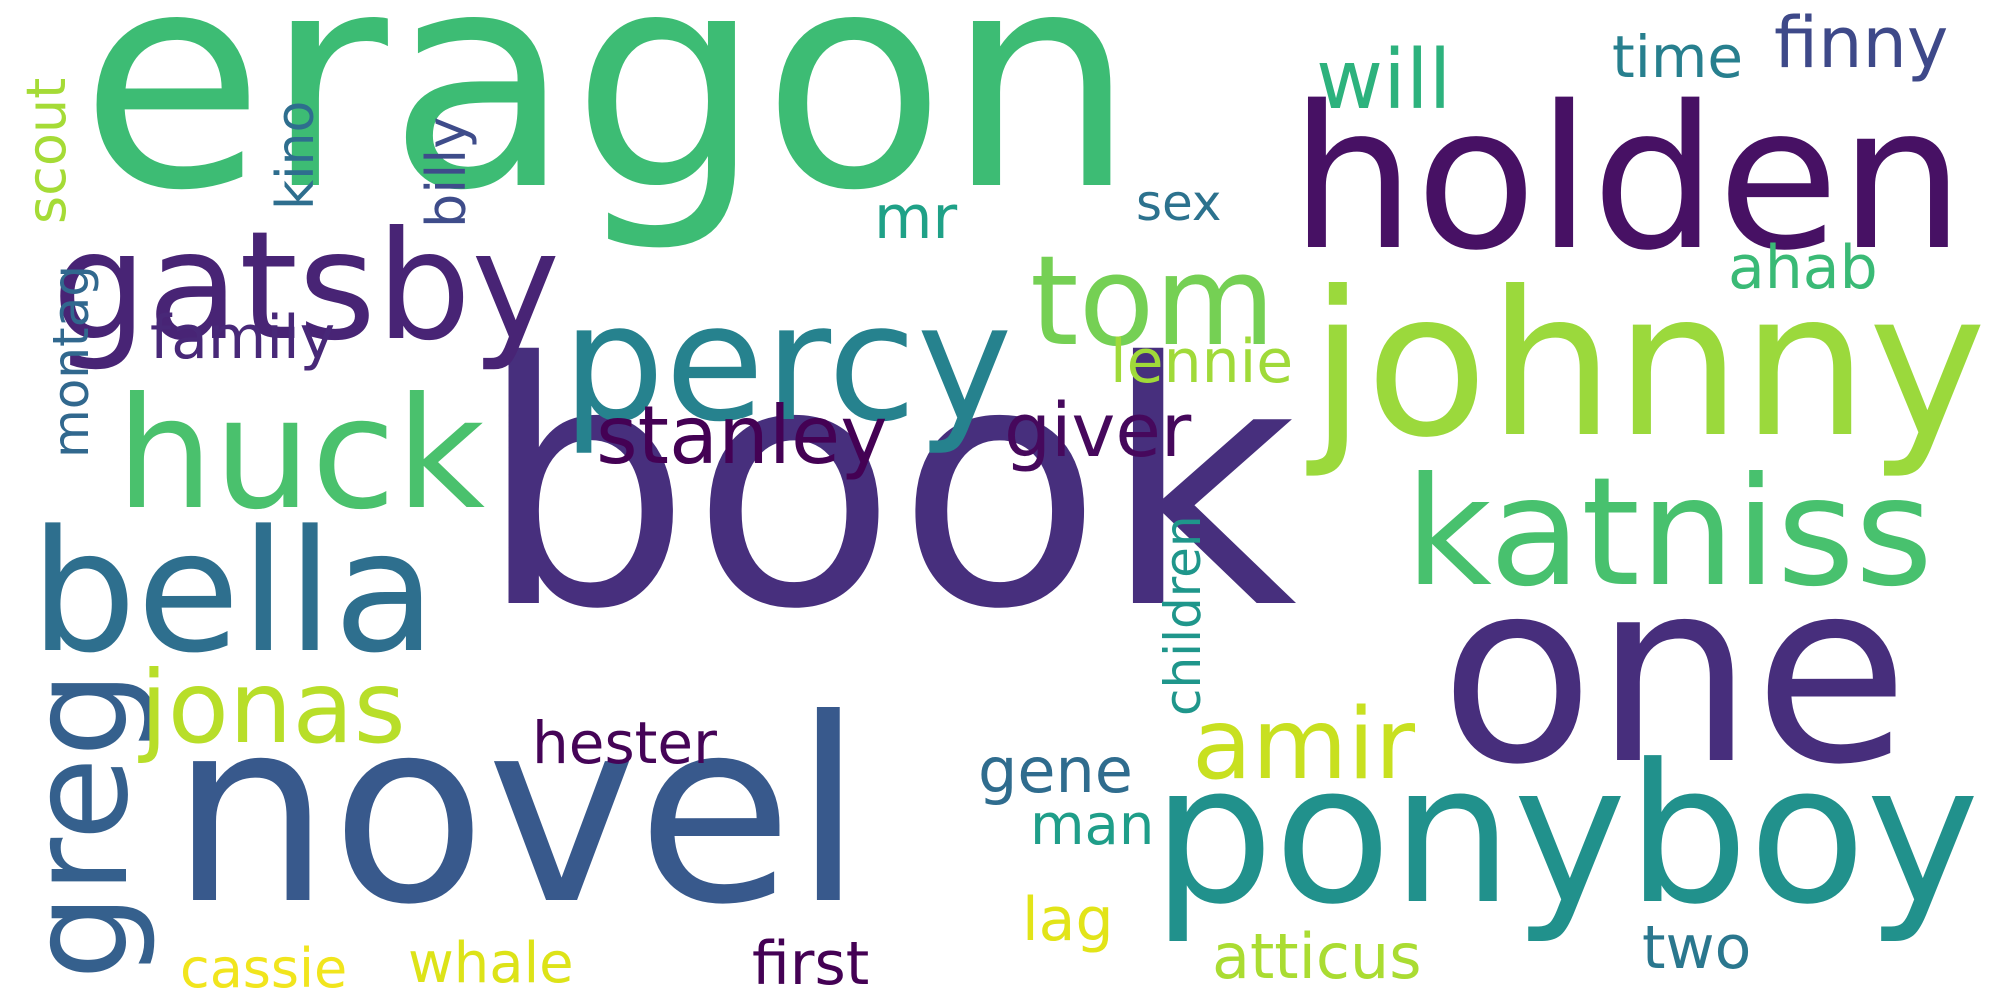 Image resolution: width=2000 pixels, height=1000 pixels. What do you see at coordinates (71, 361) in the screenshot?
I see `word-montag: montag` at bounding box center [71, 361].